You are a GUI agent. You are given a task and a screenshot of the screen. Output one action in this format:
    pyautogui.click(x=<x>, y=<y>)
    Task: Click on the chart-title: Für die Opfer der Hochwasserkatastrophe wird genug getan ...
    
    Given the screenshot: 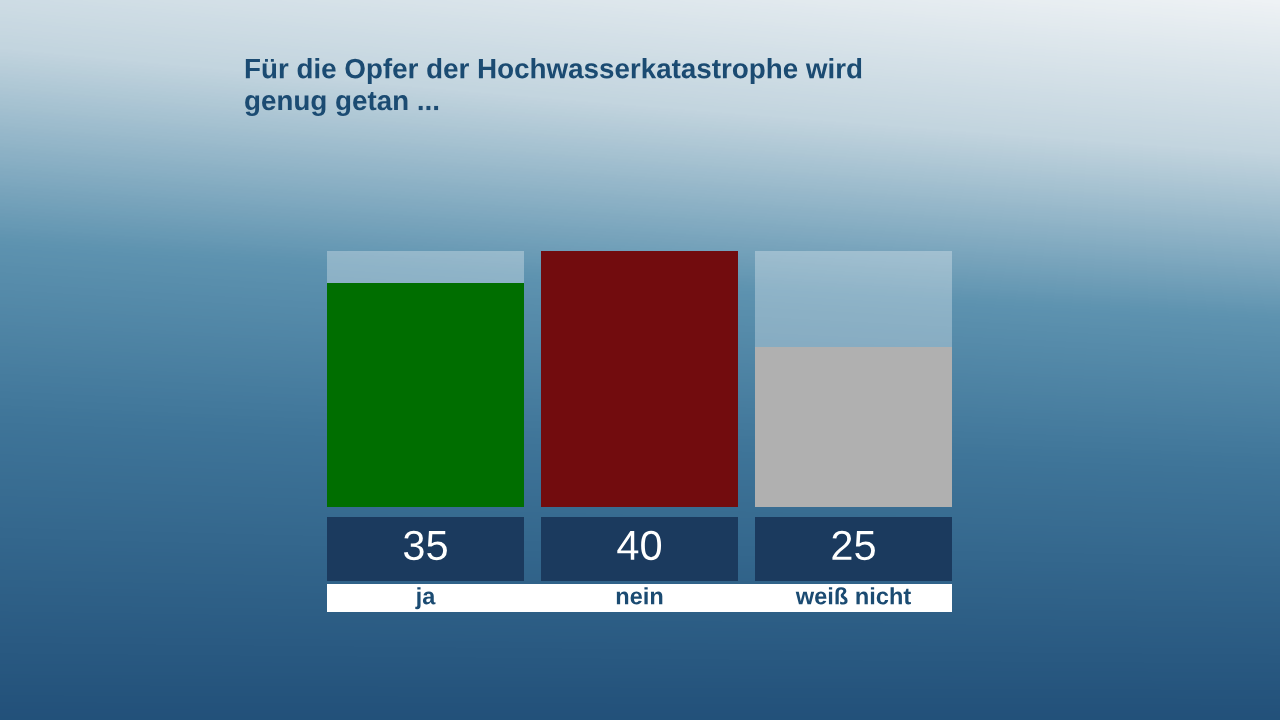 What is the action you would take?
    pyautogui.click(x=553, y=87)
    